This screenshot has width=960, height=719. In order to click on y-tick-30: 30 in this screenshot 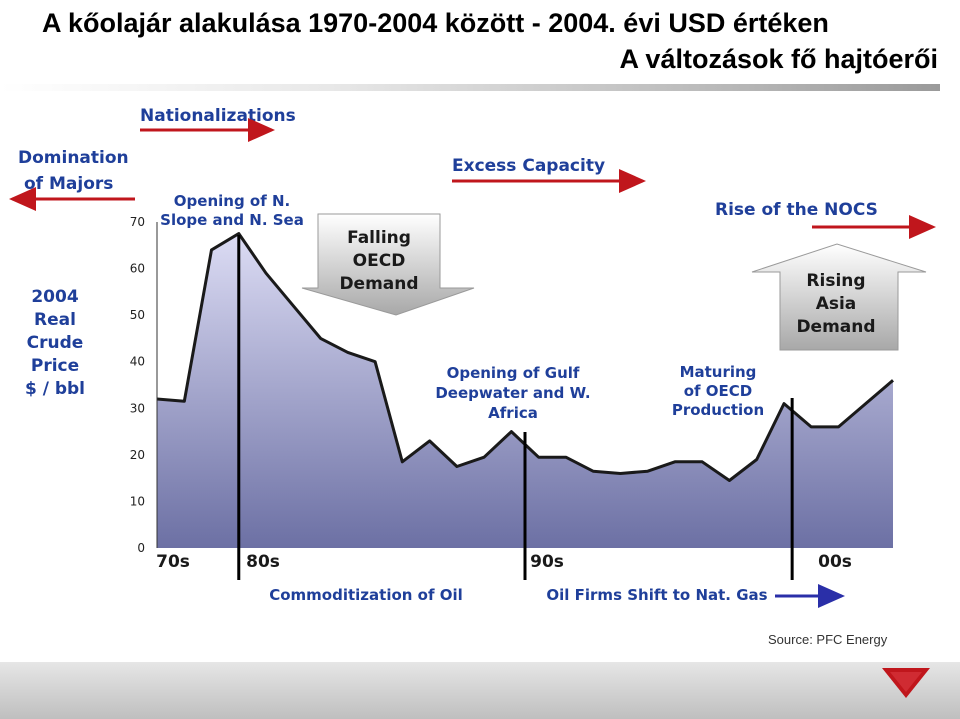, I will do `click(137, 408)`.